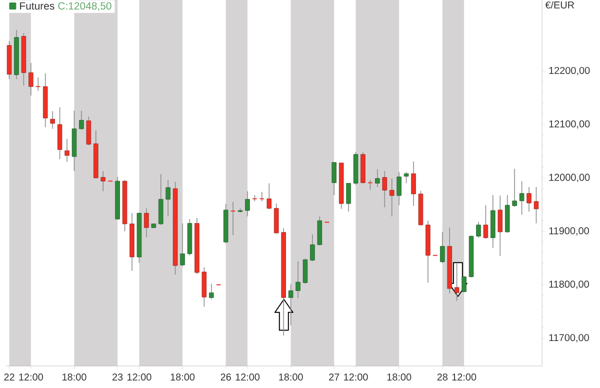 Image resolution: width=600 pixels, height=388 pixels. What do you see at coordinates (569, 231) in the screenshot?
I see `y-tick-label: 11900,00` at bounding box center [569, 231].